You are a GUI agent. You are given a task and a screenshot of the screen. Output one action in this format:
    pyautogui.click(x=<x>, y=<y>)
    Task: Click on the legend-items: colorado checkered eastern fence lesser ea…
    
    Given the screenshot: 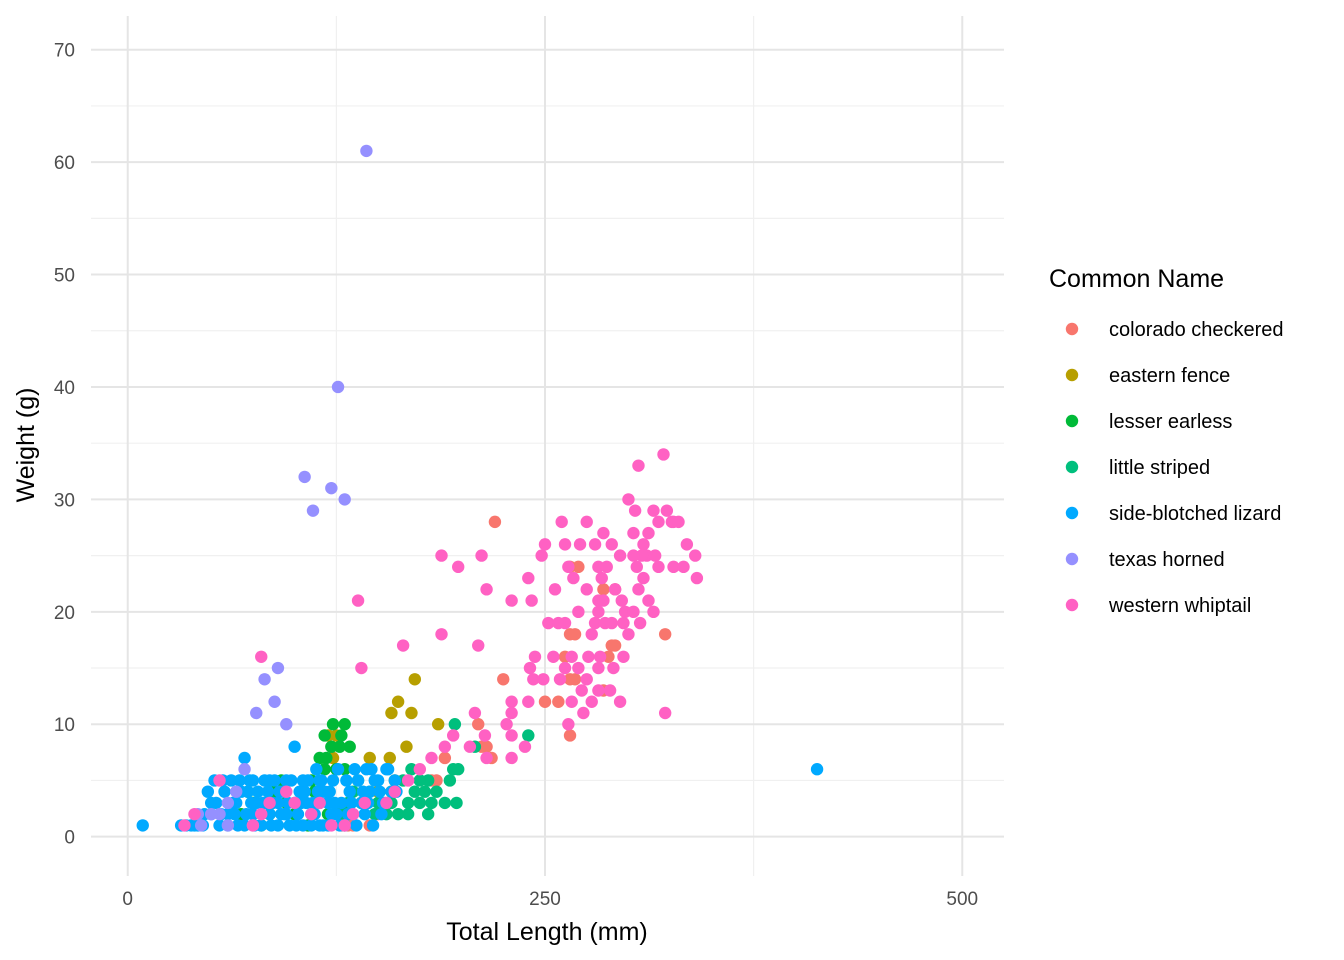 What is the action you would take?
    pyautogui.click(x=1174, y=468)
    